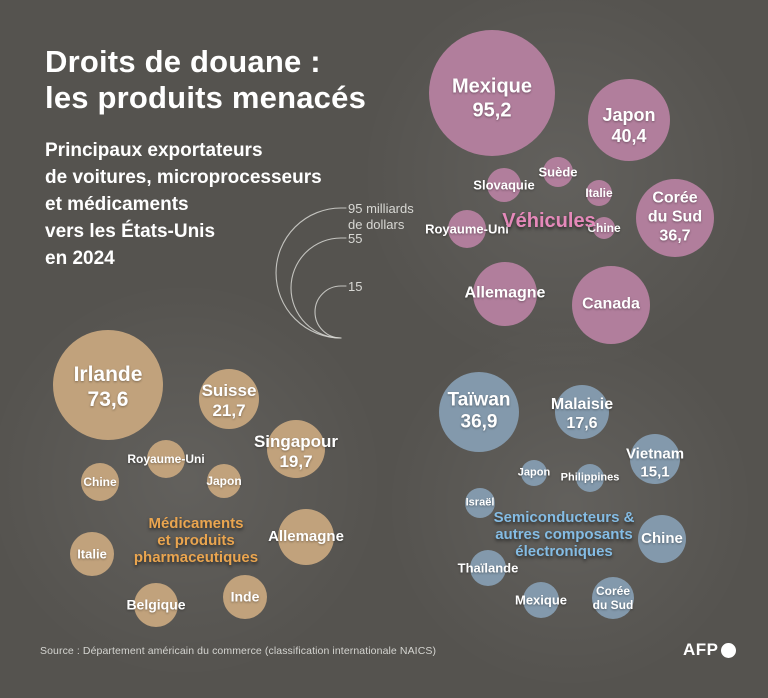 This screenshot has height=698, width=768. I want to click on cluster-label-line: électroniques, so click(564, 551).